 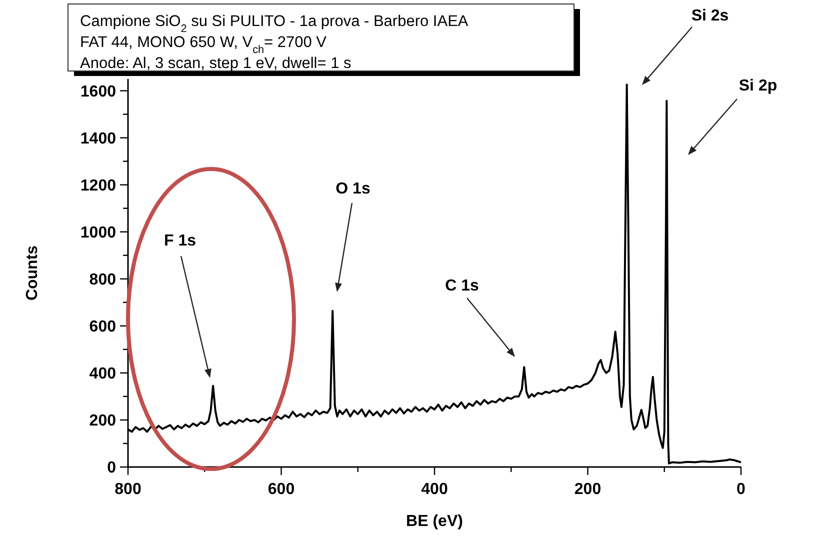 What do you see at coordinates (588, 489) in the screenshot?
I see `x-tick-label: 200` at bounding box center [588, 489].